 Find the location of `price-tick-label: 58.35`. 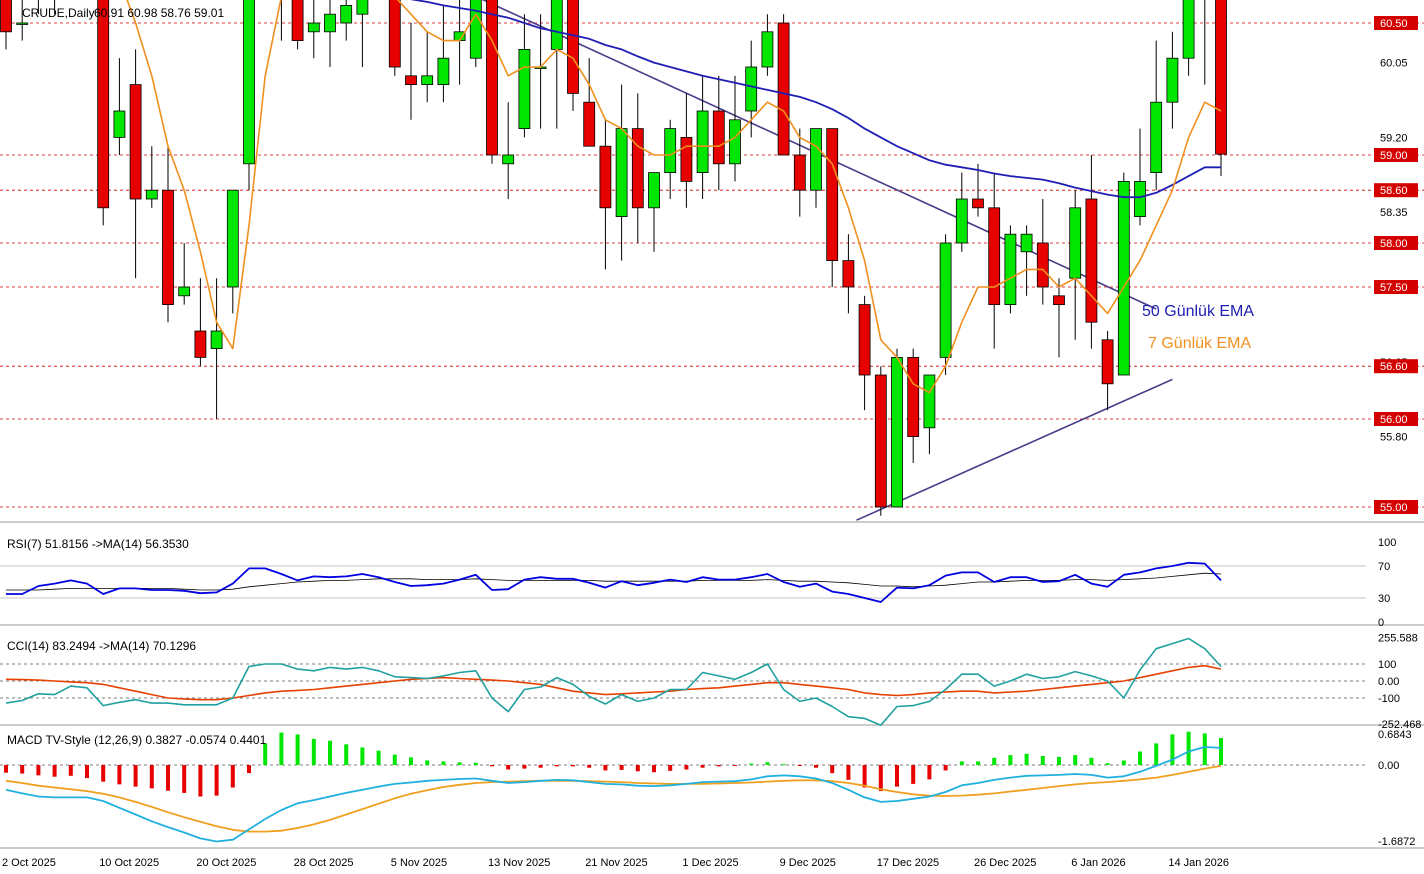

price-tick-label: 58.35 is located at coordinates (1394, 213).